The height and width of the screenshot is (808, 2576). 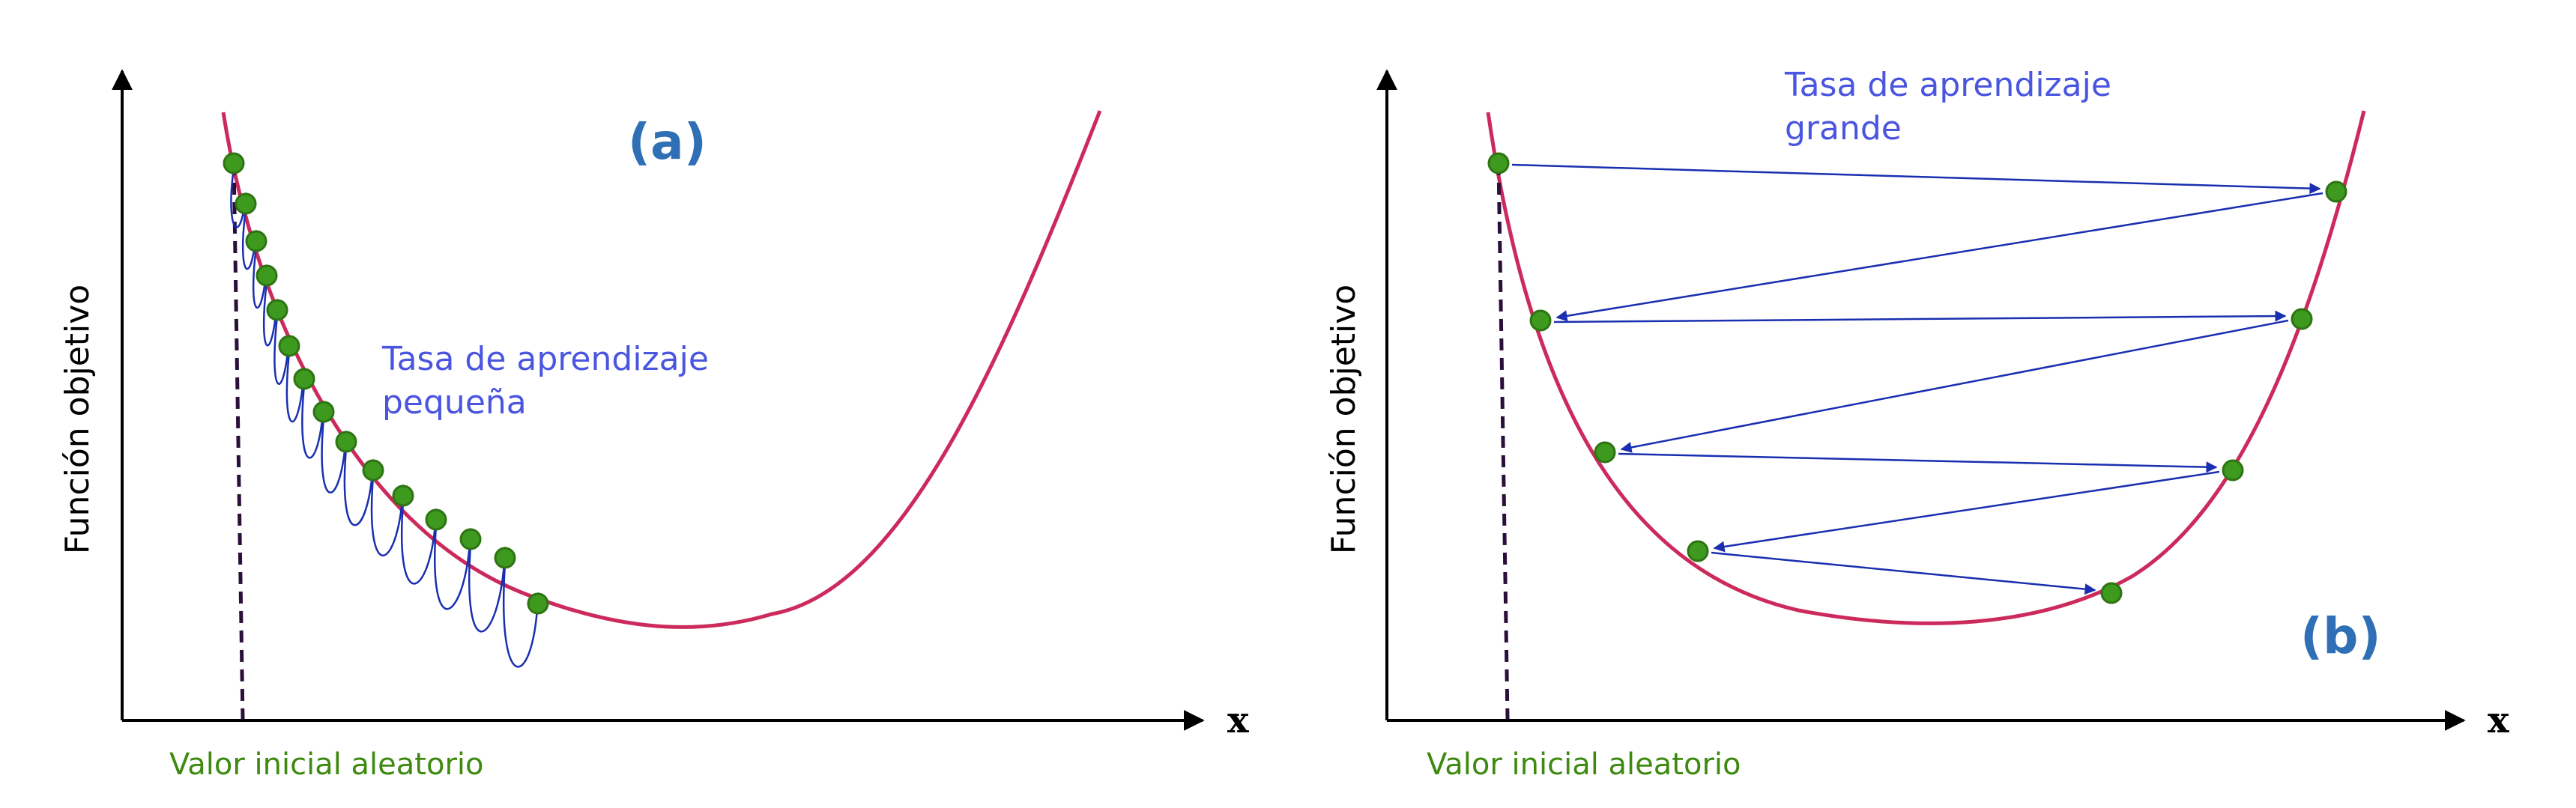 I want to click on panel-a-x-axis-label: x, so click(x=1238, y=720).